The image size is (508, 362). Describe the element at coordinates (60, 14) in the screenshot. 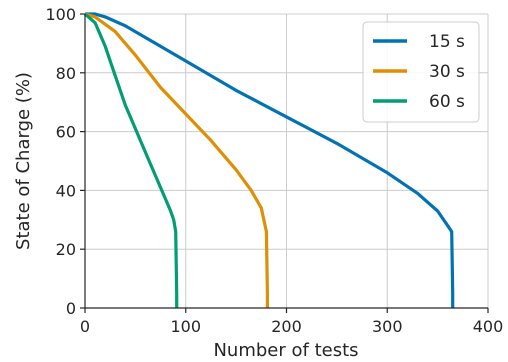

I see `y-tick-label: 100` at that location.